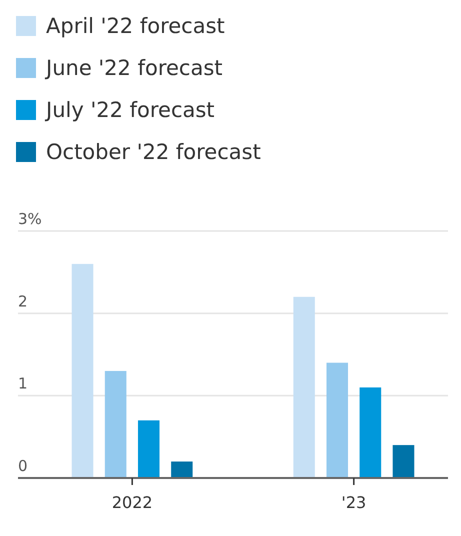 This screenshot has width=461, height=536. What do you see at coordinates (135, 26) in the screenshot?
I see `legend-label: April '22 forecast` at bounding box center [135, 26].